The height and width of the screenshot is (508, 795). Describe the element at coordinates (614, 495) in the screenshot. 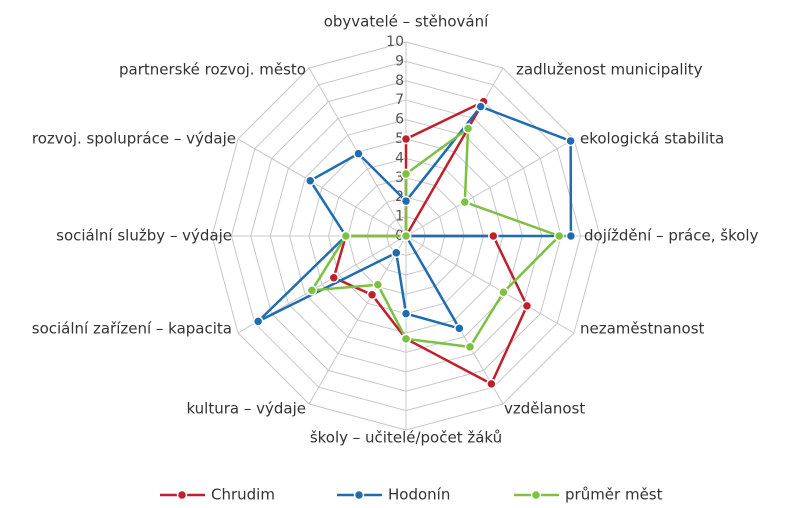

I see `legend-label: průměr měst` at that location.